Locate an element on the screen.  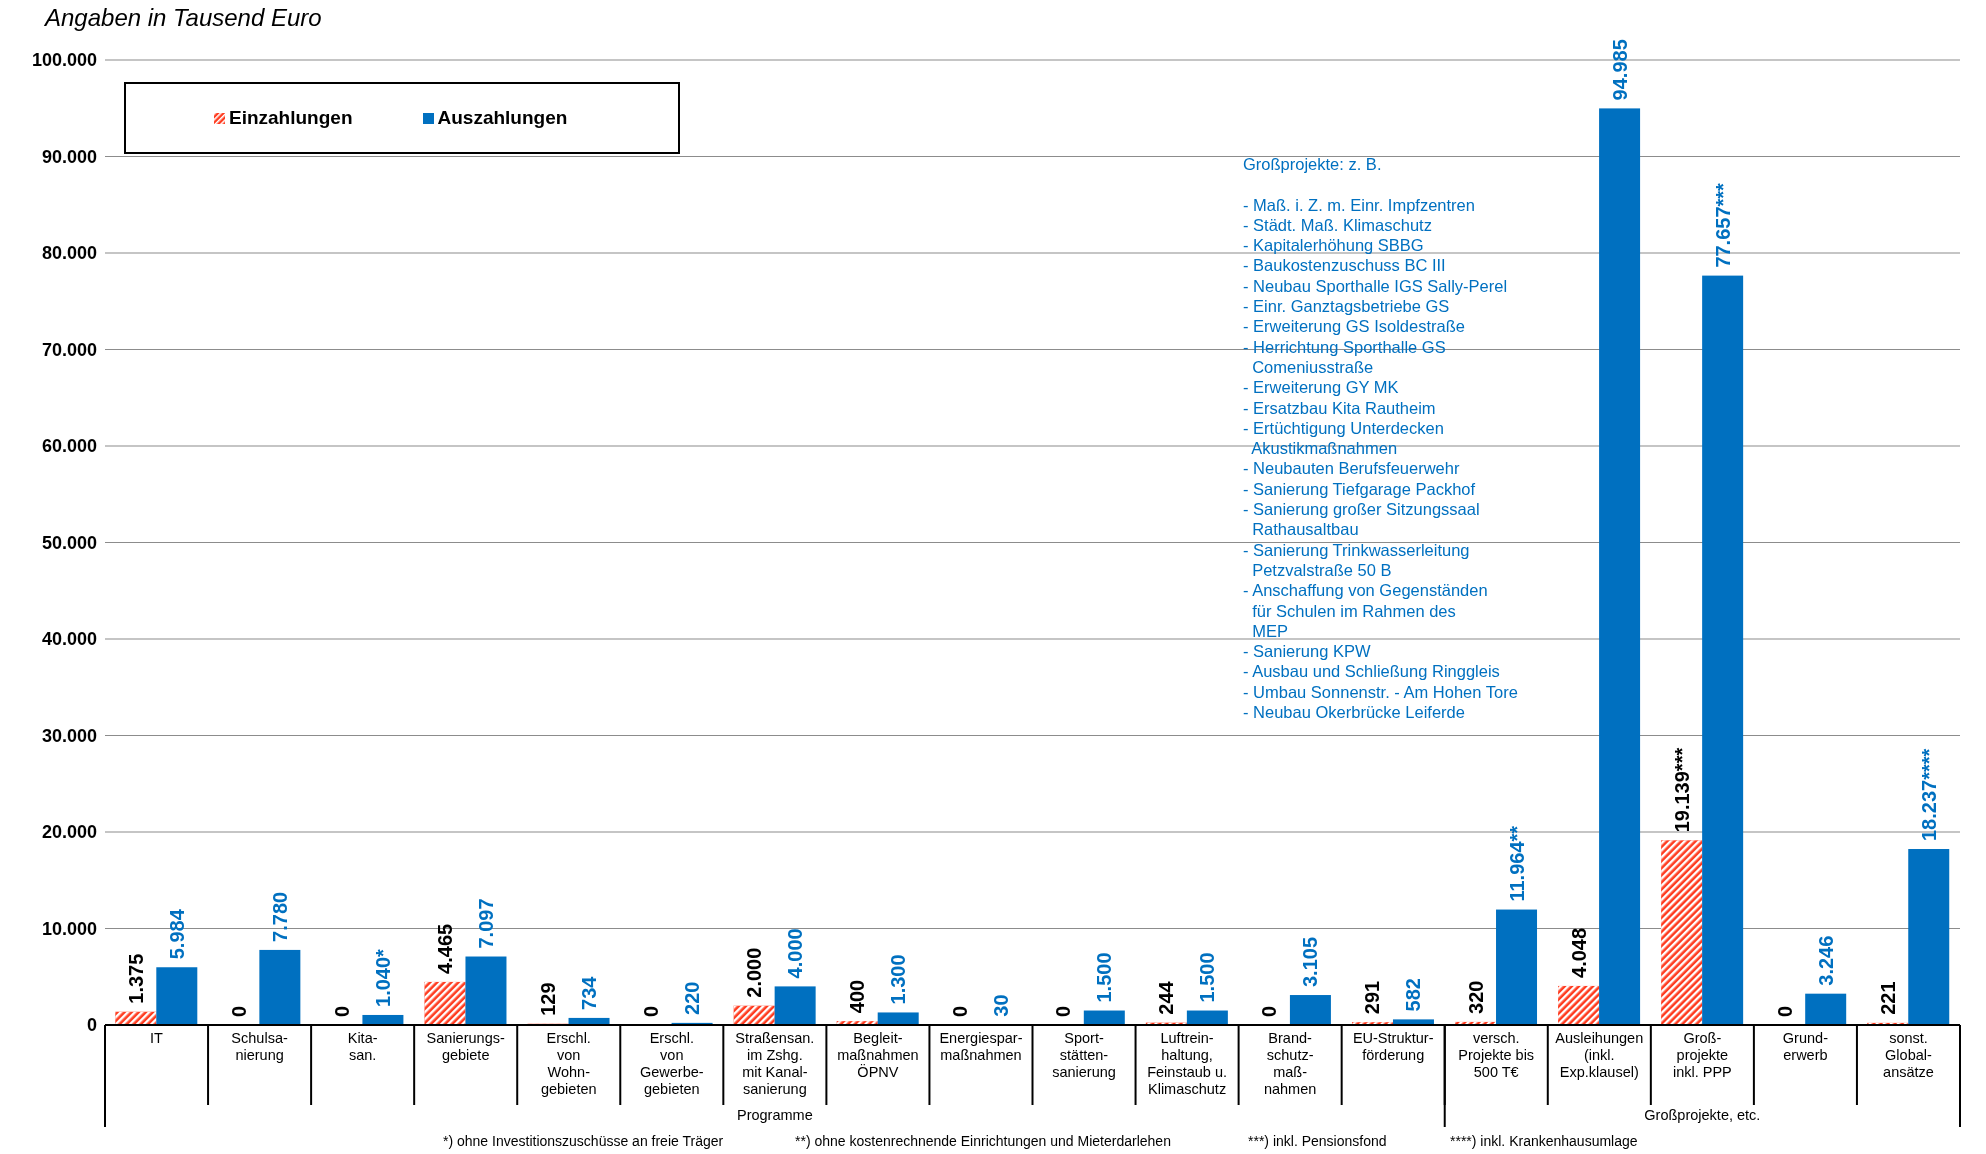
x-tick-label: Grund- erwerb is located at coordinates (1805, 1046).